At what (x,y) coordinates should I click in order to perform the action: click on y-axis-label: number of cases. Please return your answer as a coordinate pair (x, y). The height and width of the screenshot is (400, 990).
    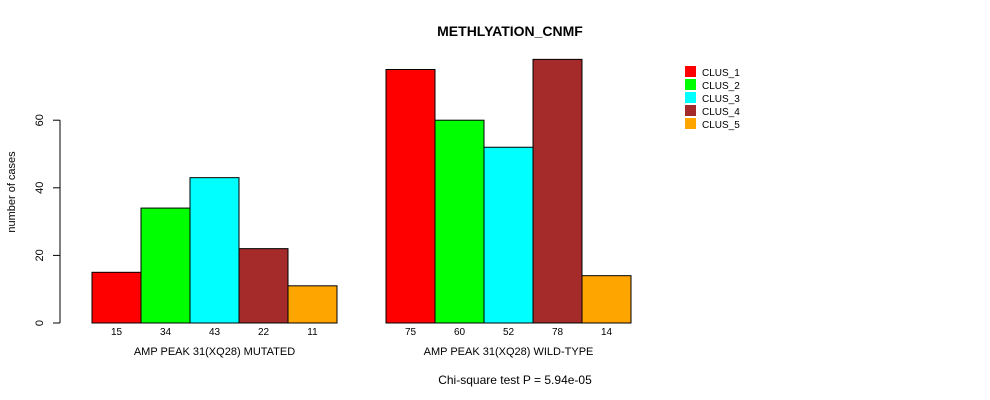
    Looking at the image, I should click on (12, 192).